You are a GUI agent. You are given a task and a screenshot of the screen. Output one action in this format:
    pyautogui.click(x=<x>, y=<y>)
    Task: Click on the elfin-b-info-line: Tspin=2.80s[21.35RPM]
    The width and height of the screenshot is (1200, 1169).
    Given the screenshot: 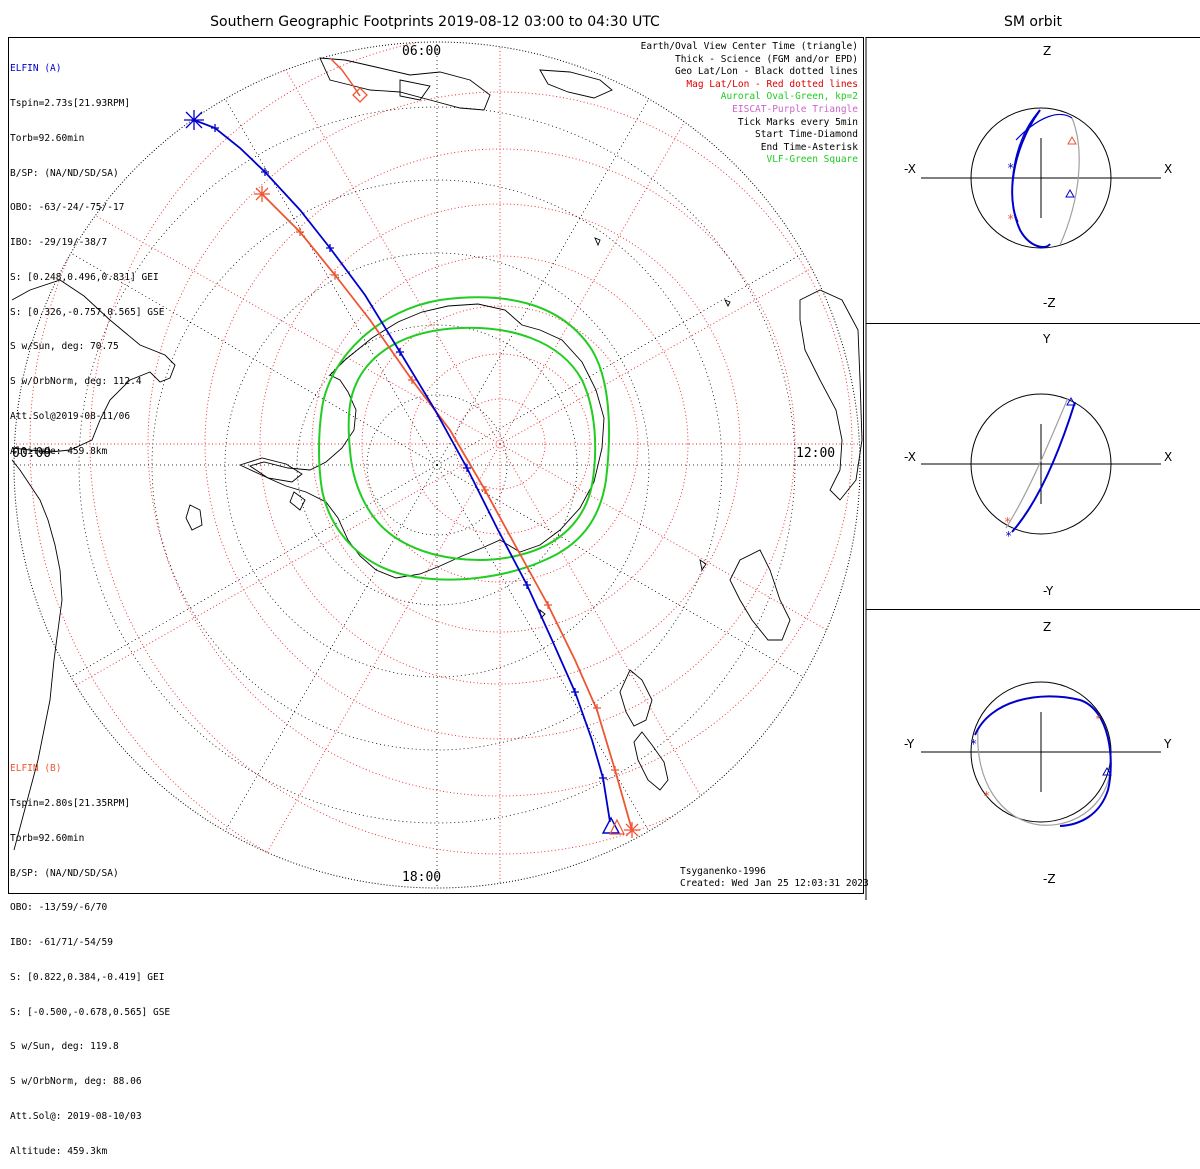 What is the action you would take?
    pyautogui.click(x=70, y=803)
    